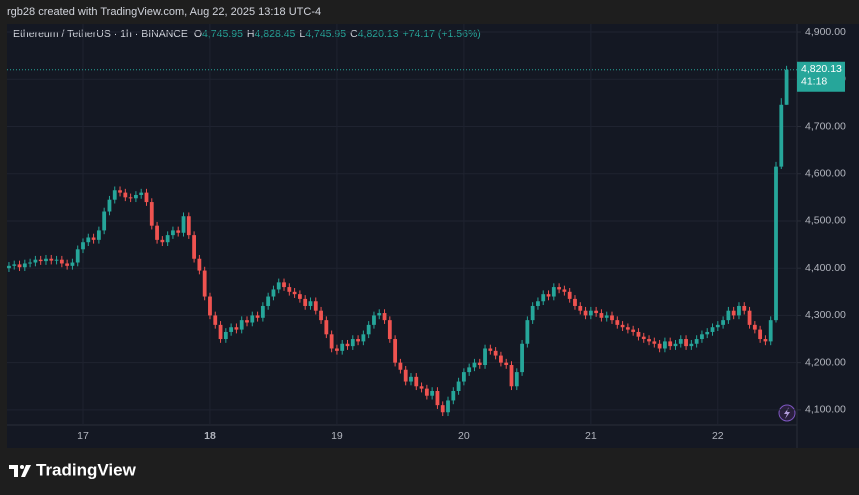 The width and height of the screenshot is (859, 495). I want to click on x-tick-label: 18, so click(210, 436).